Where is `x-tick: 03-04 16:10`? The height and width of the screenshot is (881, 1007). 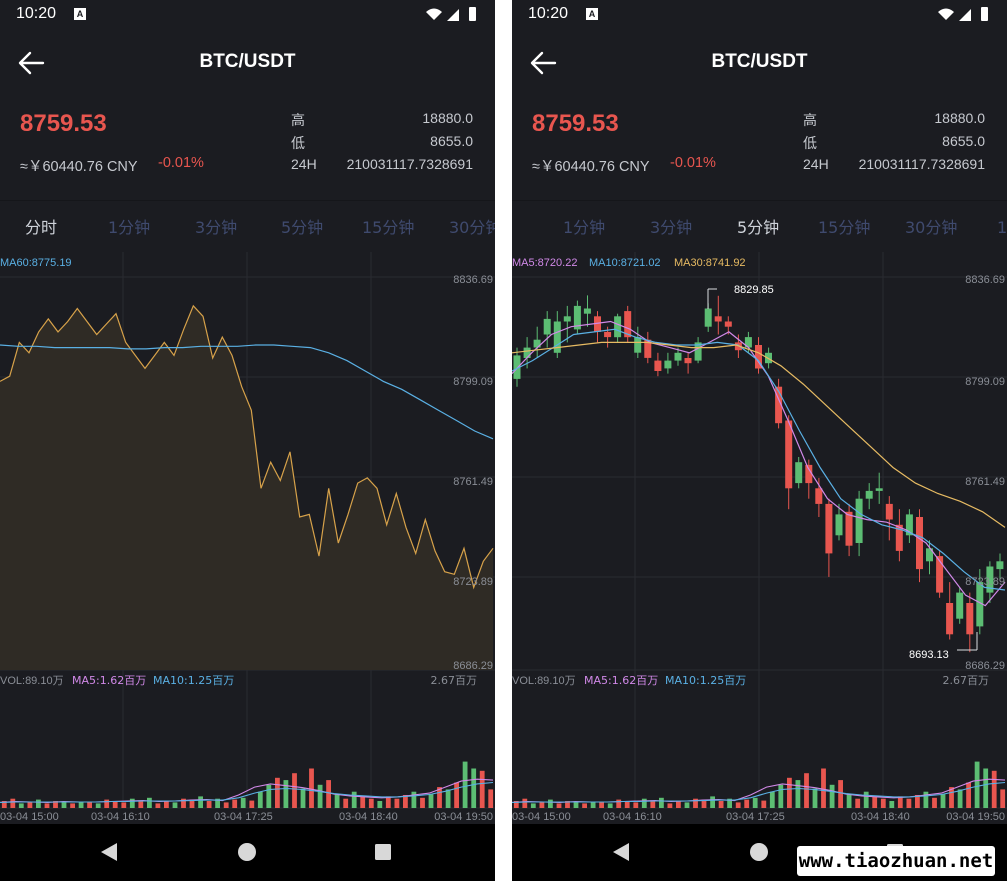
x-tick: 03-04 16:10 is located at coordinates (120, 817).